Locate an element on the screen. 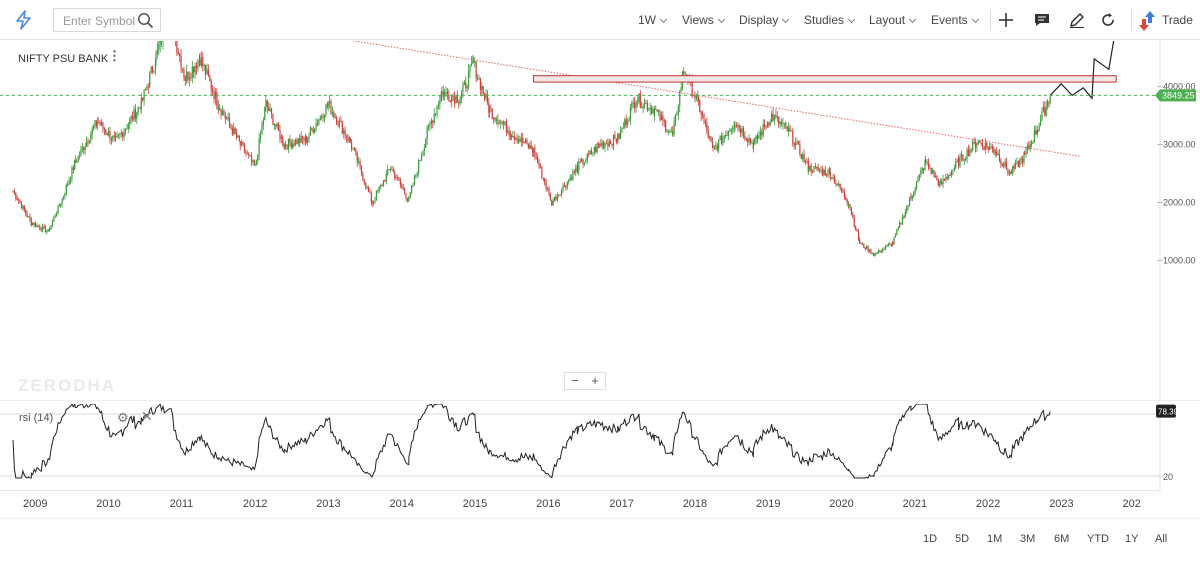 The height and width of the screenshot is (561, 1200). symbol-options-icon: ⋮ is located at coordinates (114, 55).